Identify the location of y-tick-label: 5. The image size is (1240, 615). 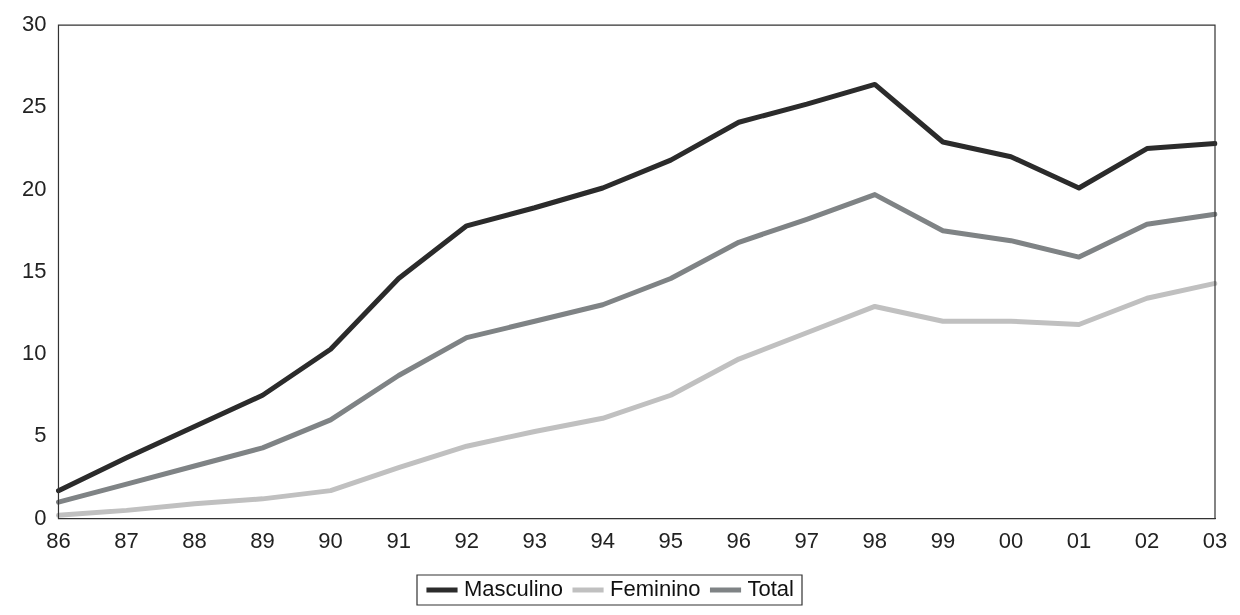
(40, 435).